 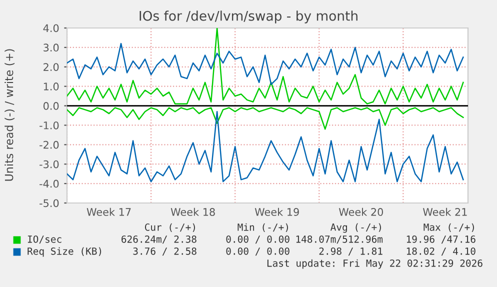 I want to click on text: Max (-/+), so click(x=449, y=227).